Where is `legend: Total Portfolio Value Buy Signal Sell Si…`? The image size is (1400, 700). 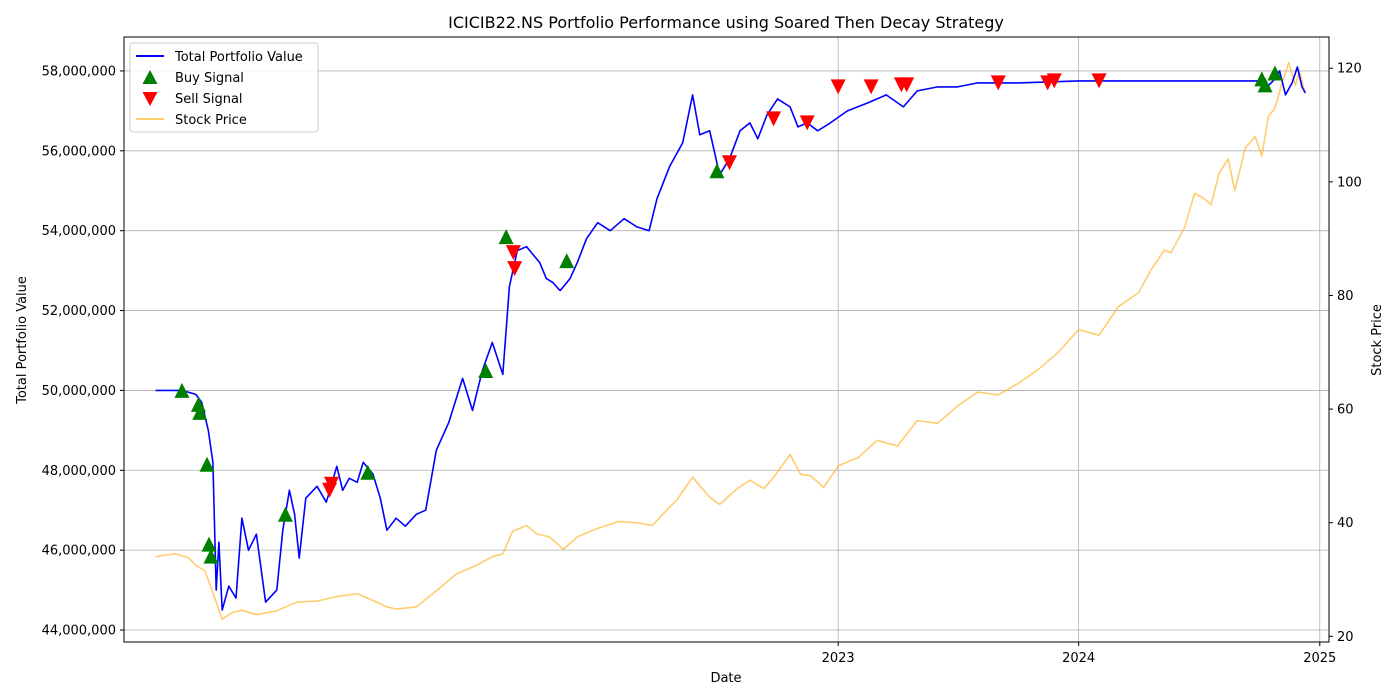
legend: Total Portfolio Value Buy Signal Sell Si… is located at coordinates (224, 87).